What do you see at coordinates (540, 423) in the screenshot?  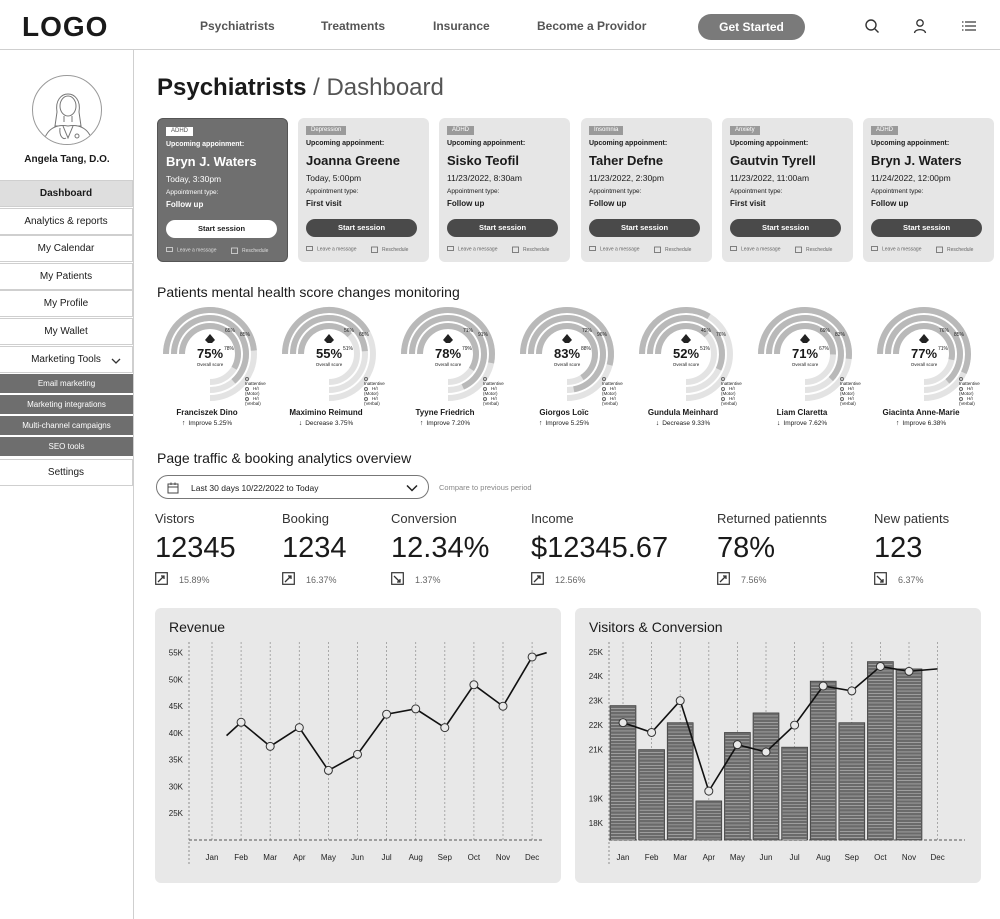 I see `arrow-up-icon: ↑` at bounding box center [540, 423].